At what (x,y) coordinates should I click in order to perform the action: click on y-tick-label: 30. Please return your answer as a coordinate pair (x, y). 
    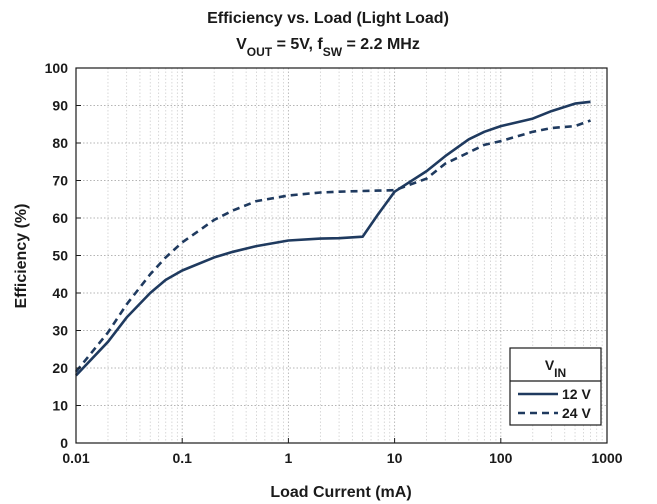
    Looking at the image, I should click on (60, 331).